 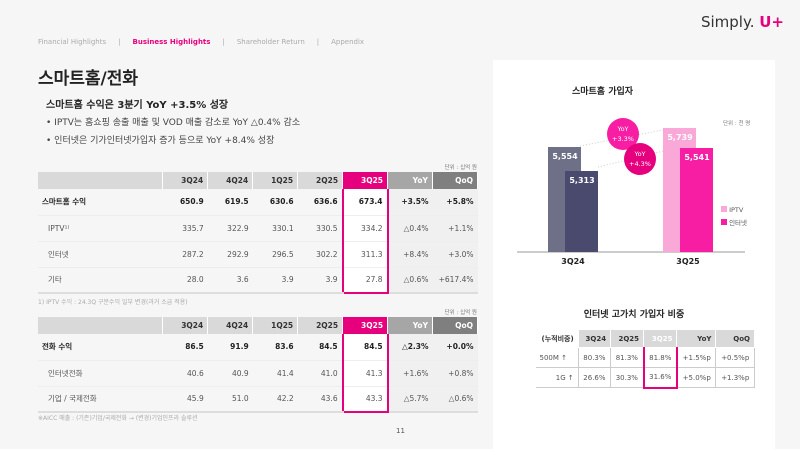 I want to click on cell-value: 3.9, so click(x=275, y=280).